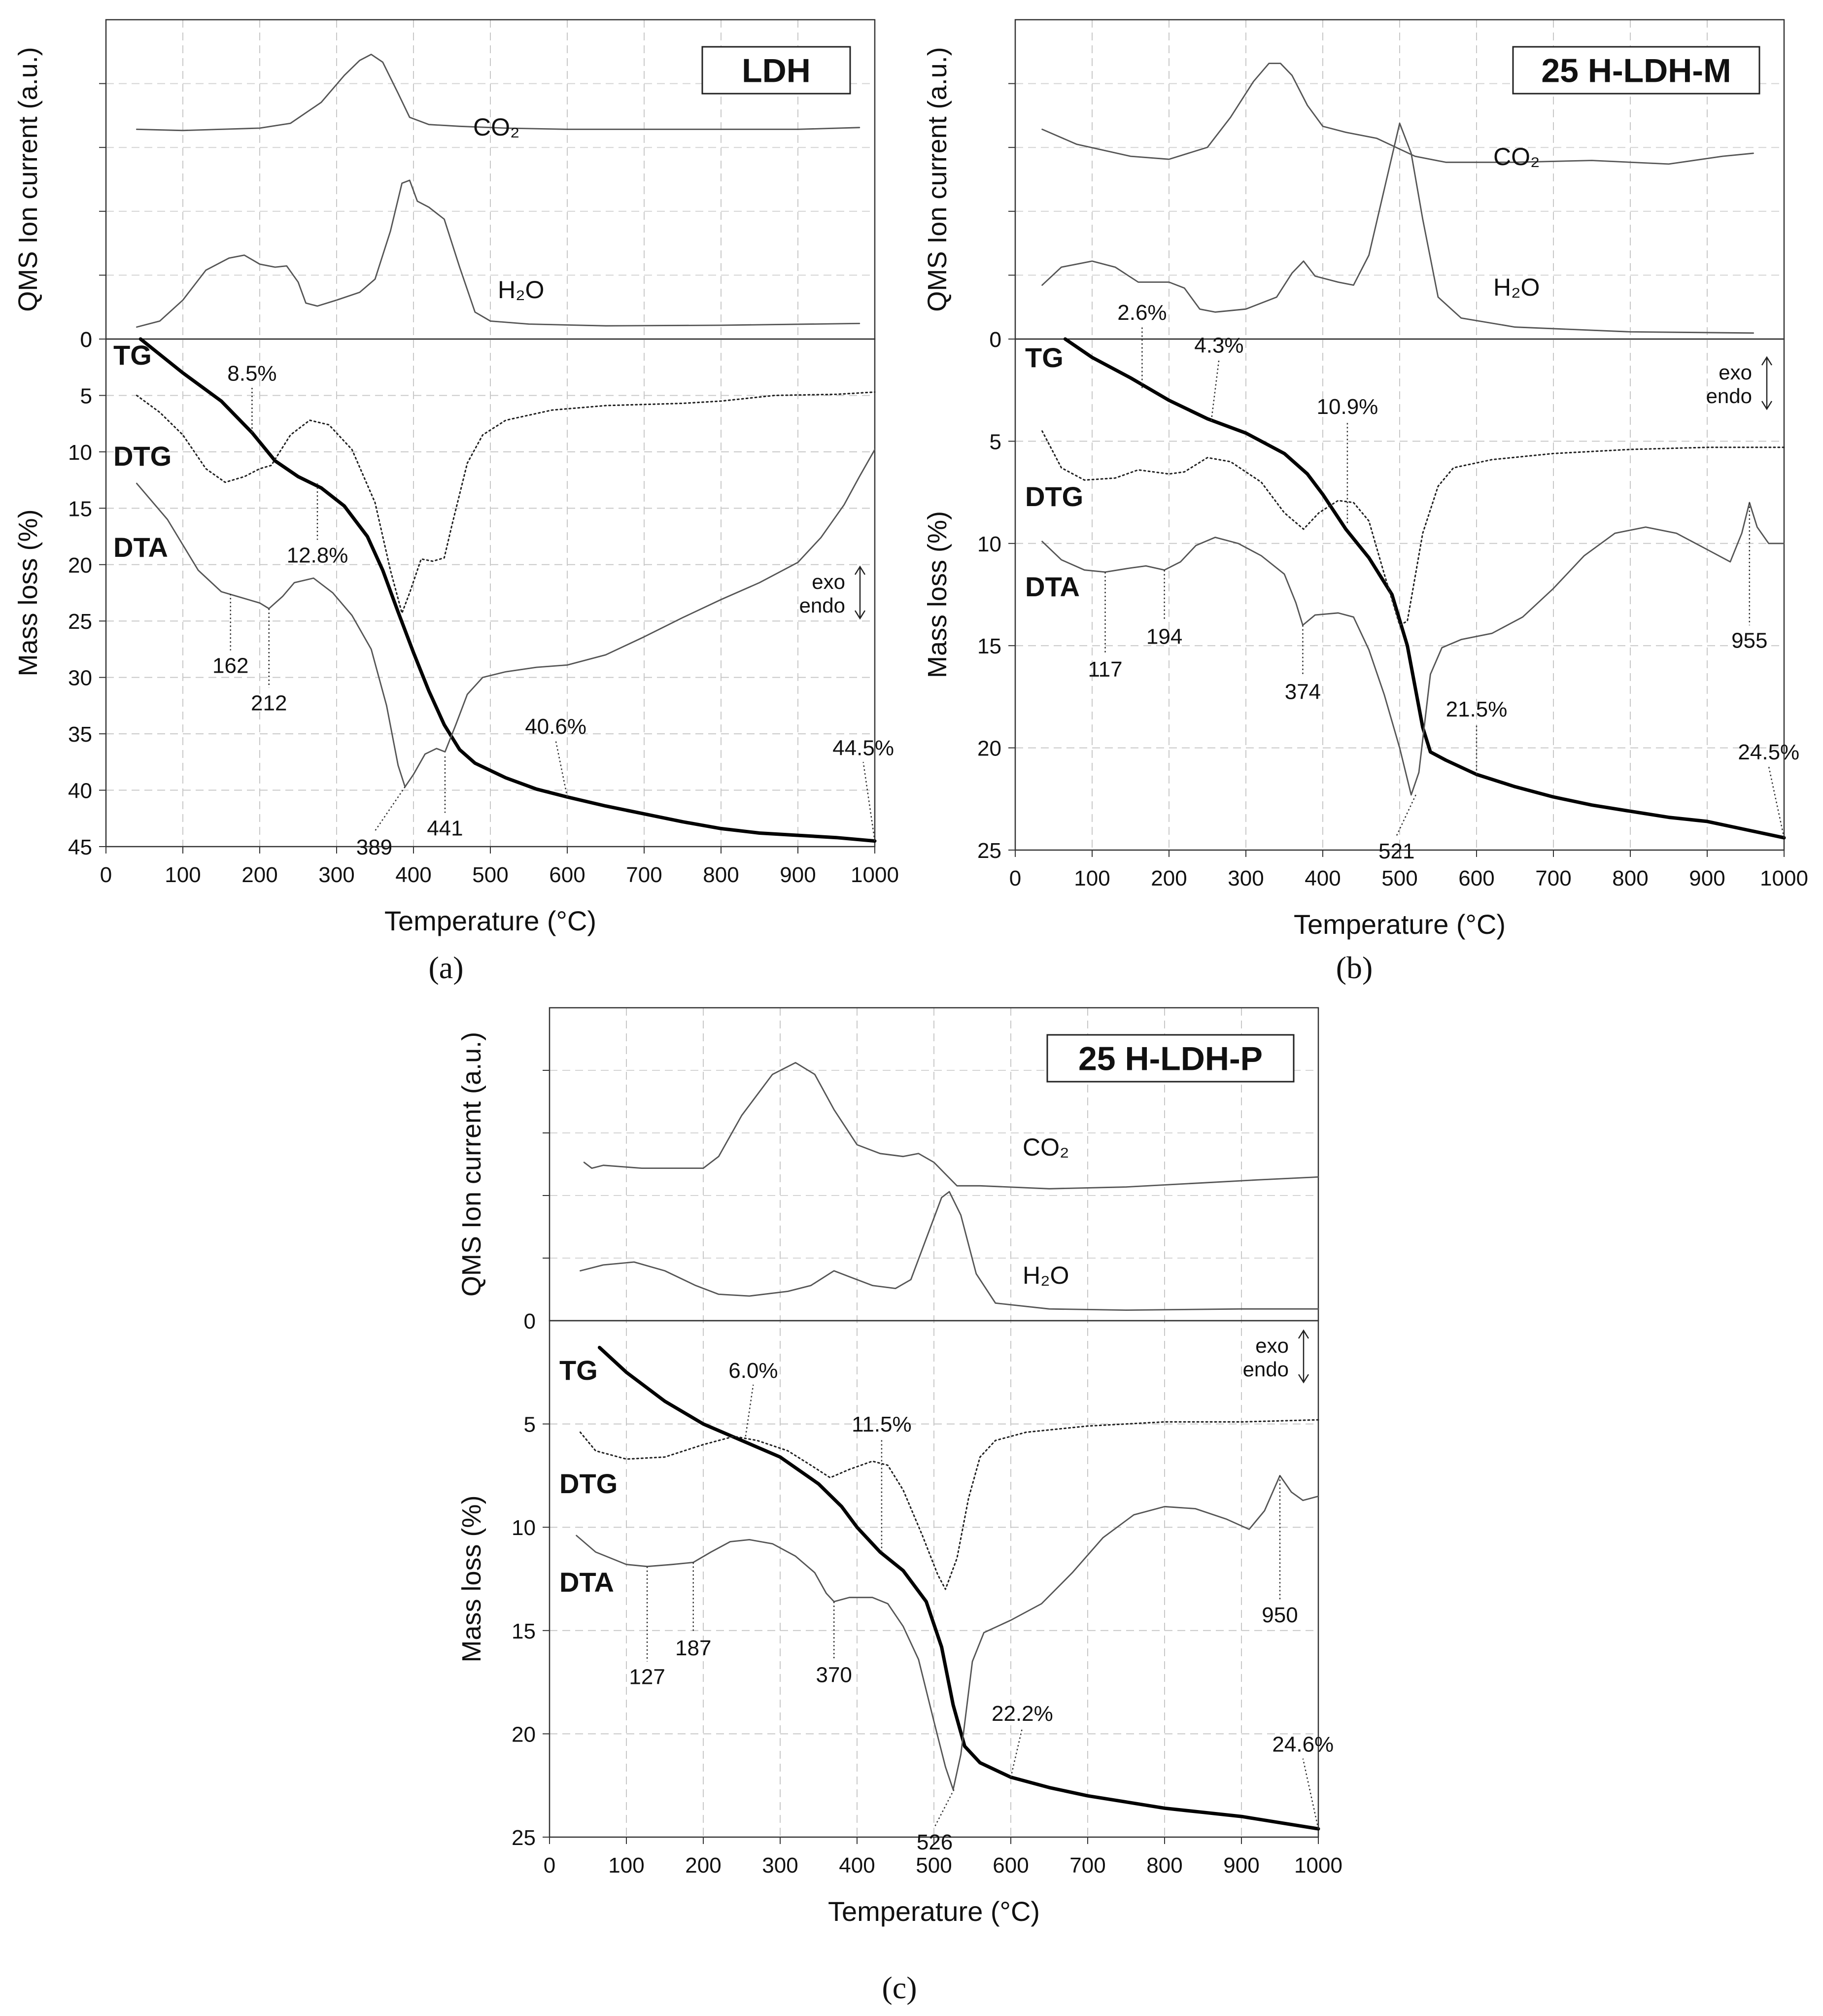  What do you see at coordinates (626, 1866) in the screenshot?
I see `x-tick-label: 100` at bounding box center [626, 1866].